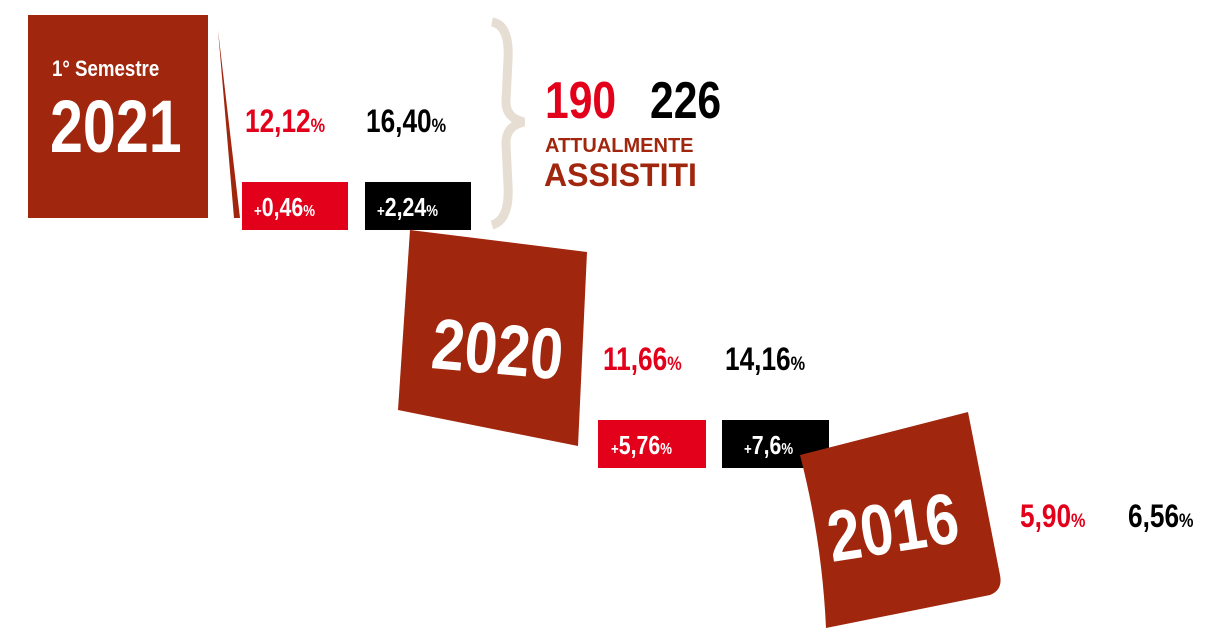 The image size is (1211, 630). I want to click on assisted-line1: ATTUALMENTE, so click(619, 146).